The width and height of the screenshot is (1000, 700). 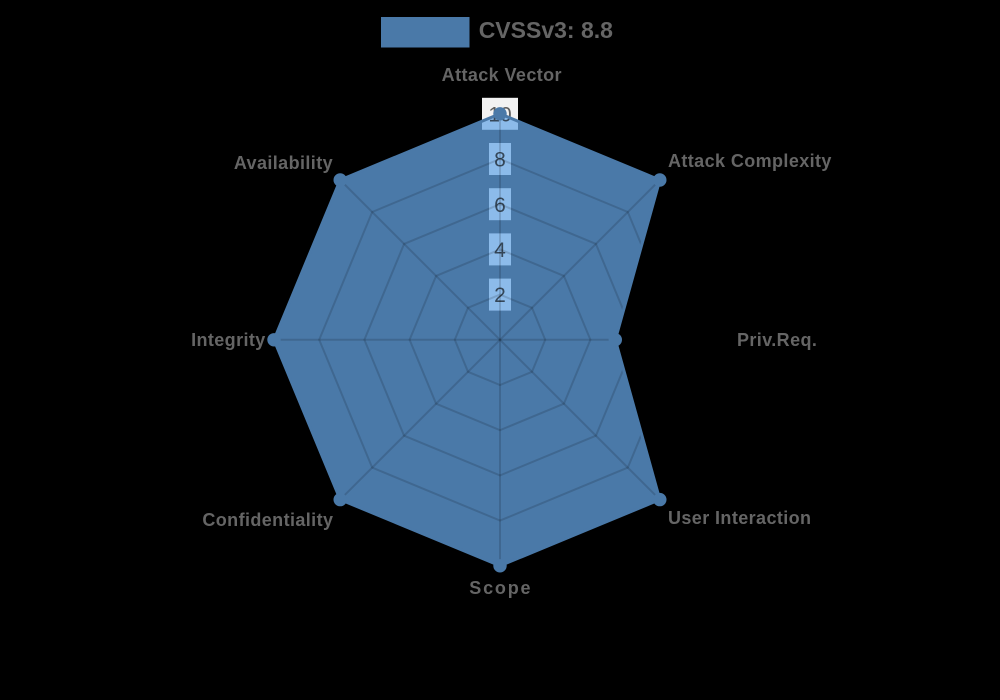 I want to click on svg-text: Confidentiality, so click(x=267, y=520).